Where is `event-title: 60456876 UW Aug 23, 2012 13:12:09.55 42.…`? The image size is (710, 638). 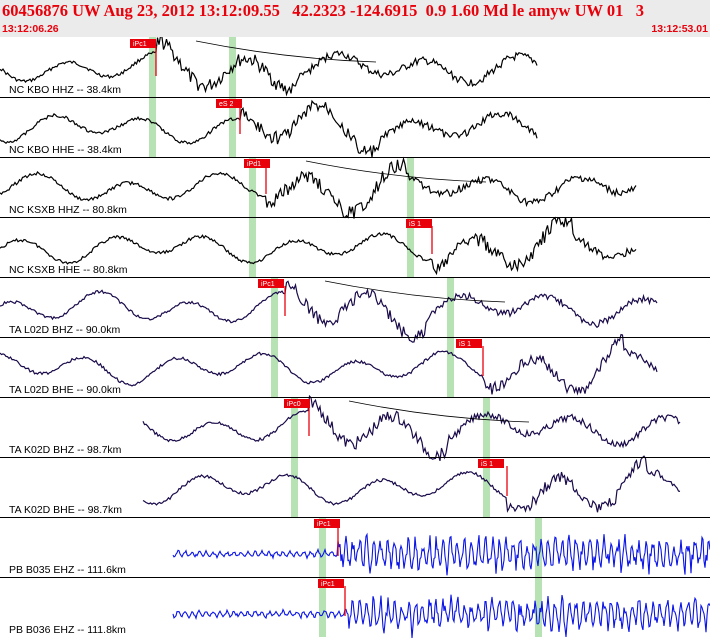 event-title: 60456876 UW Aug 23, 2012 13:12:09.55 42.… is located at coordinates (323, 10).